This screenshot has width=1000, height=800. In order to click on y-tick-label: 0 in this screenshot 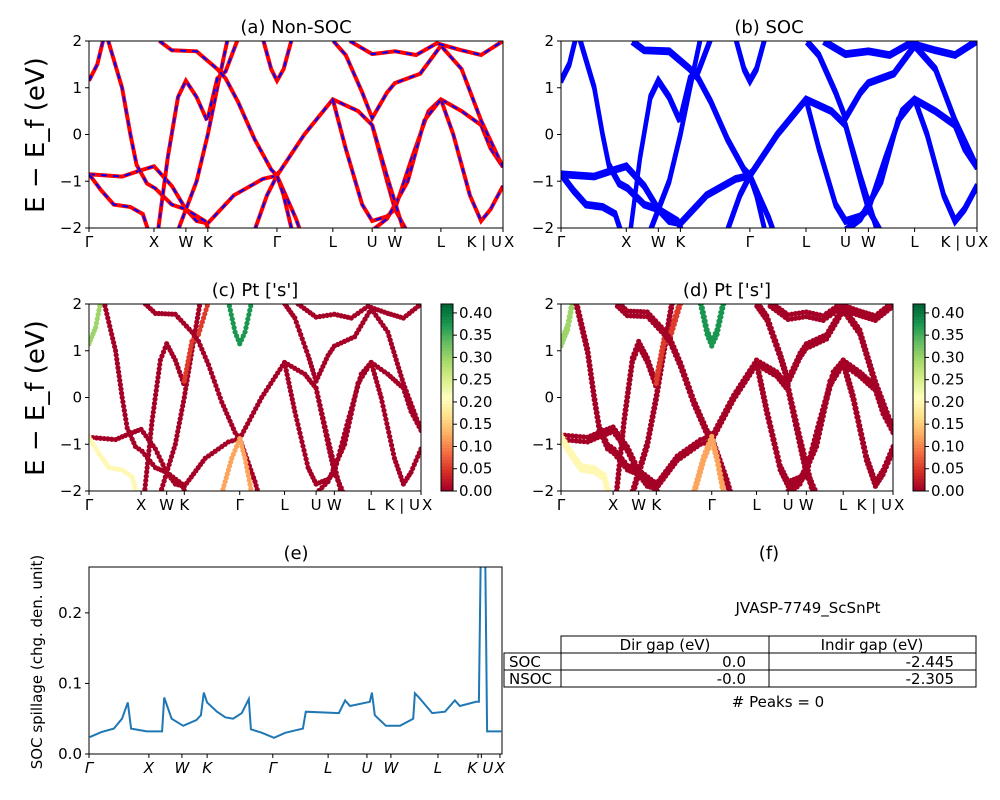, I will do `click(77, 135)`.